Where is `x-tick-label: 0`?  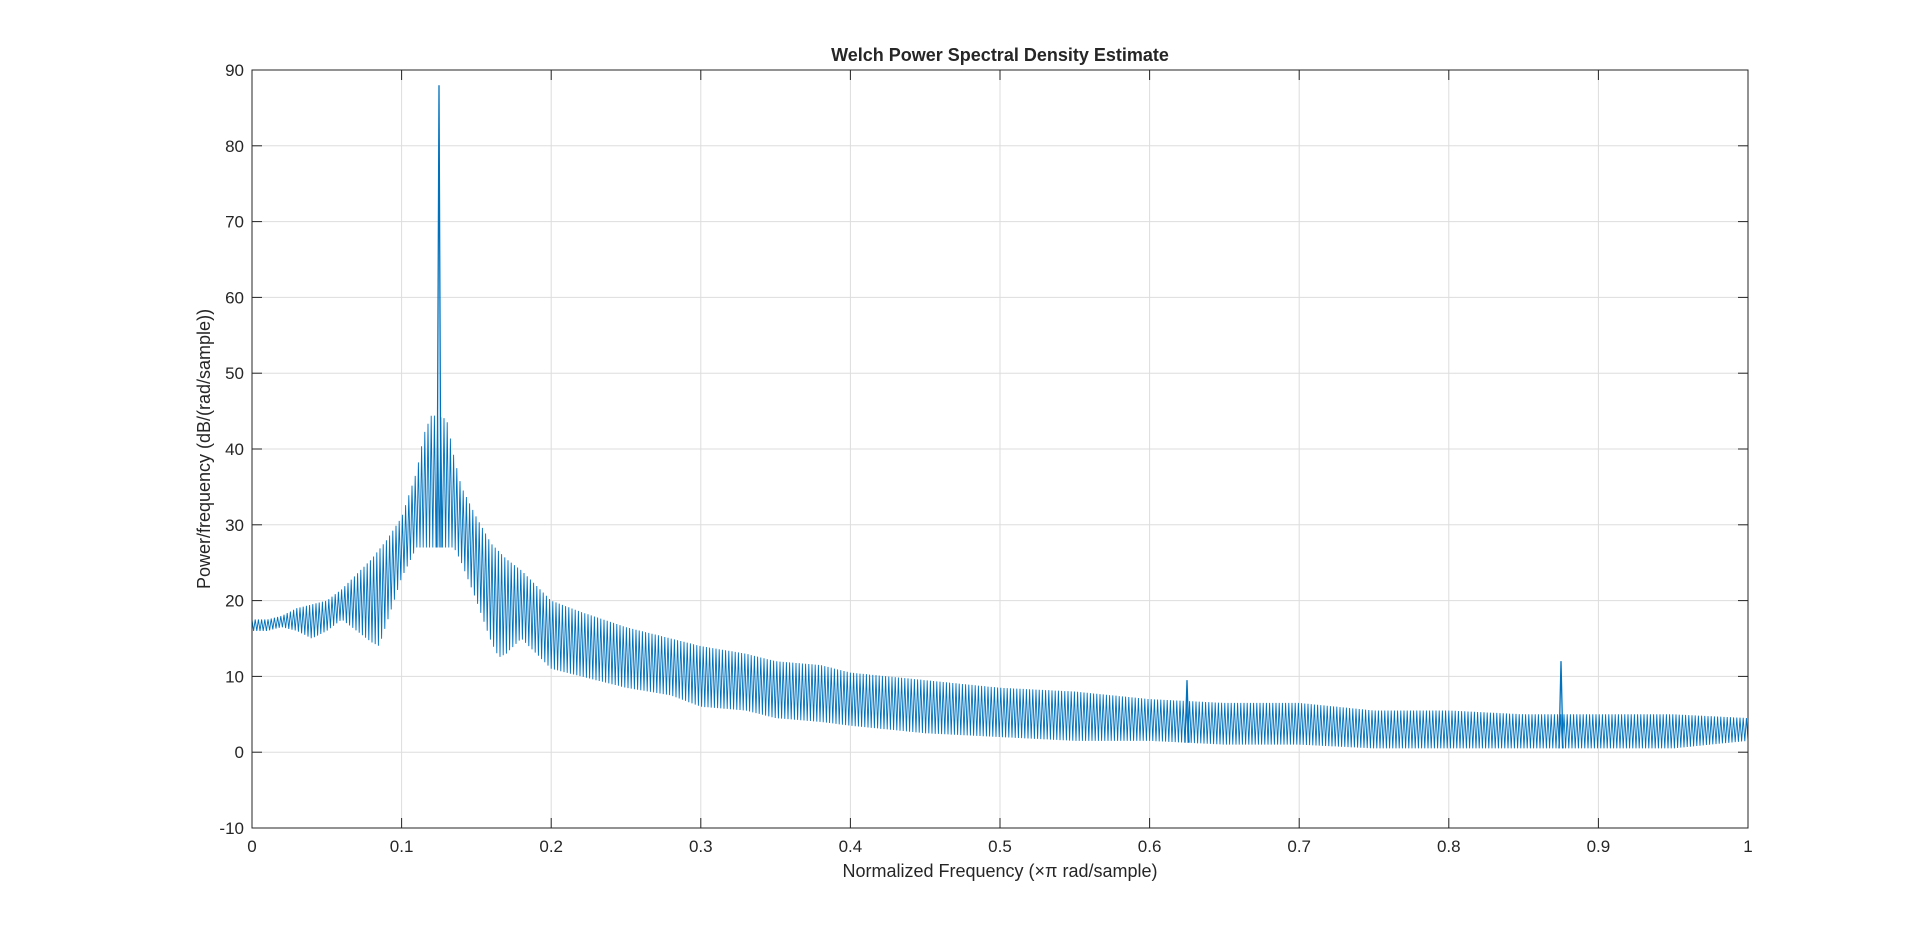 x-tick-label: 0 is located at coordinates (251, 846).